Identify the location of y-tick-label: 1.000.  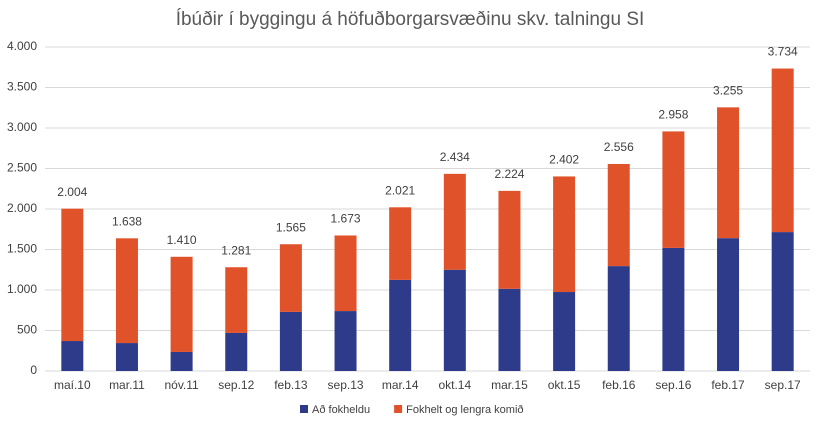
(22, 289).